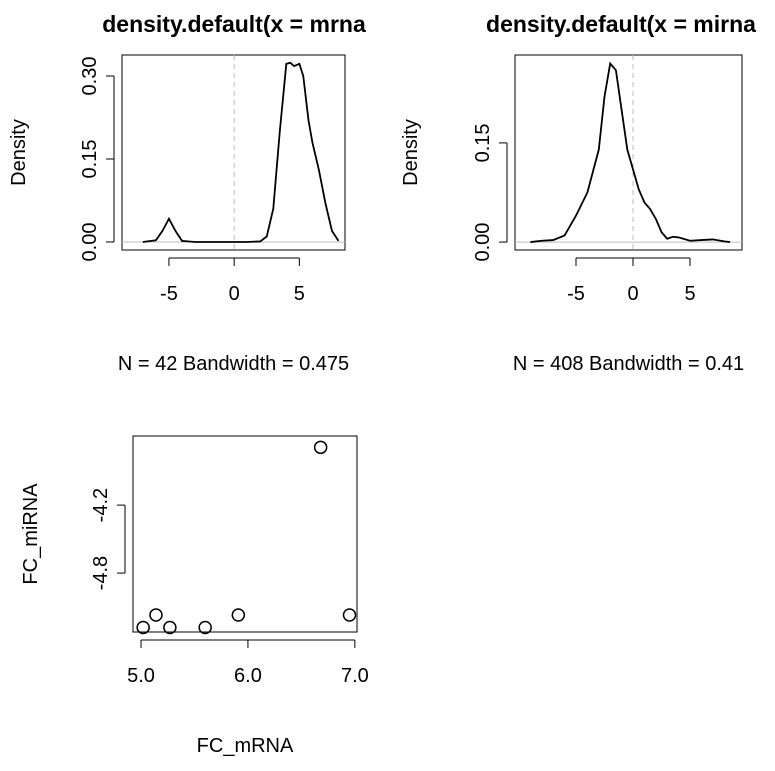 This screenshot has height=771, width=775. Describe the element at coordinates (355, 676) in the screenshot. I see `x-tick-label: 7.0` at that location.